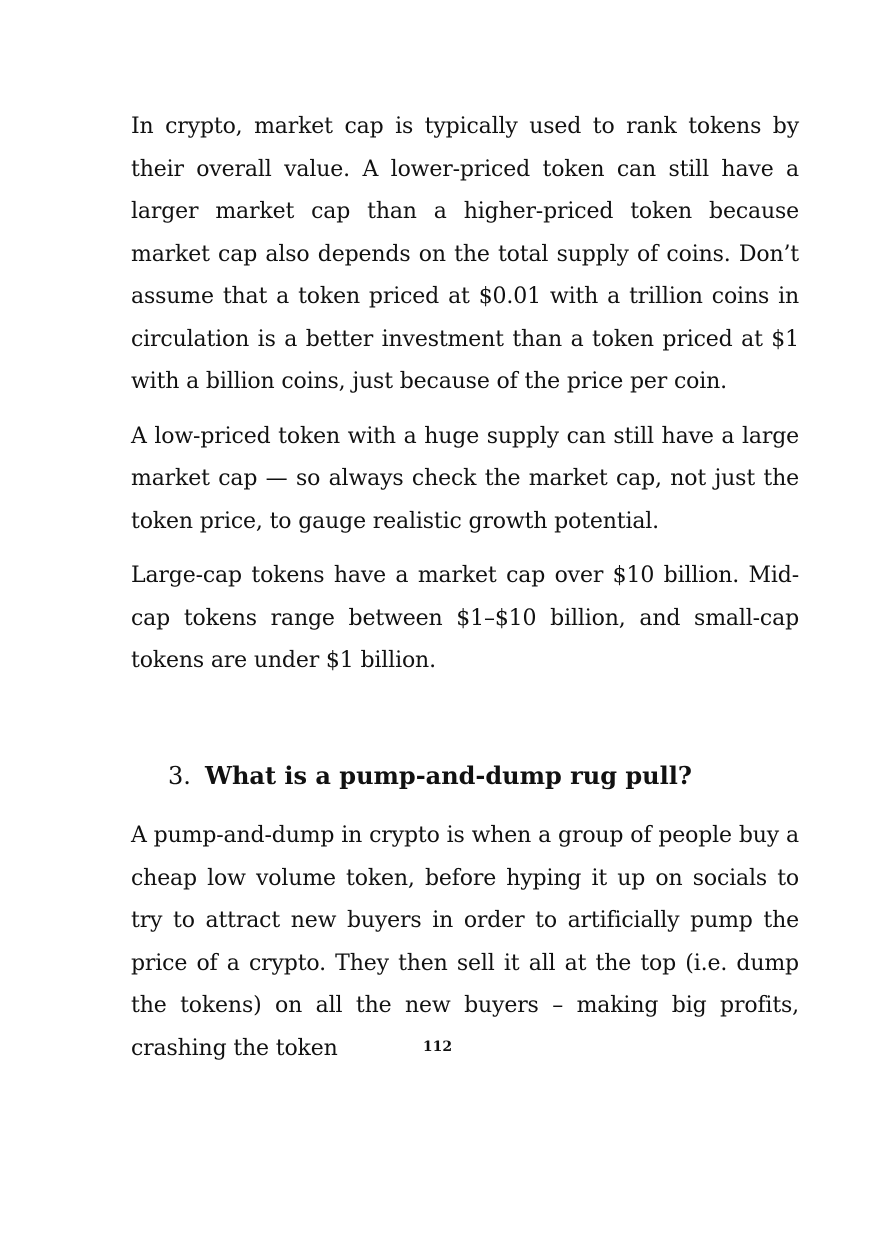 Image resolution: width=875 pixels, height=1241 pixels. Describe the element at coordinates (437, 1047) in the screenshot. I see `page-number: 112` at that location.